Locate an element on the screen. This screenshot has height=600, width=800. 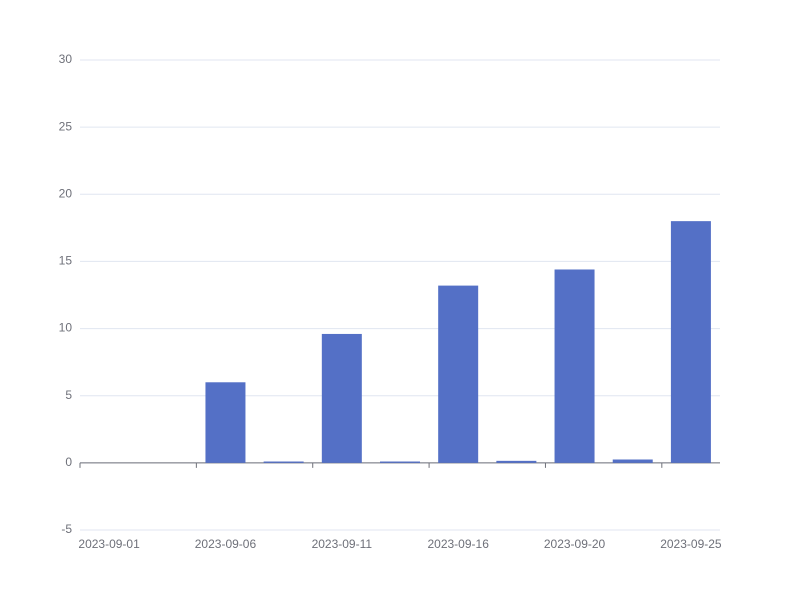
x-tick-label: 2023-09-01 is located at coordinates (109, 544).